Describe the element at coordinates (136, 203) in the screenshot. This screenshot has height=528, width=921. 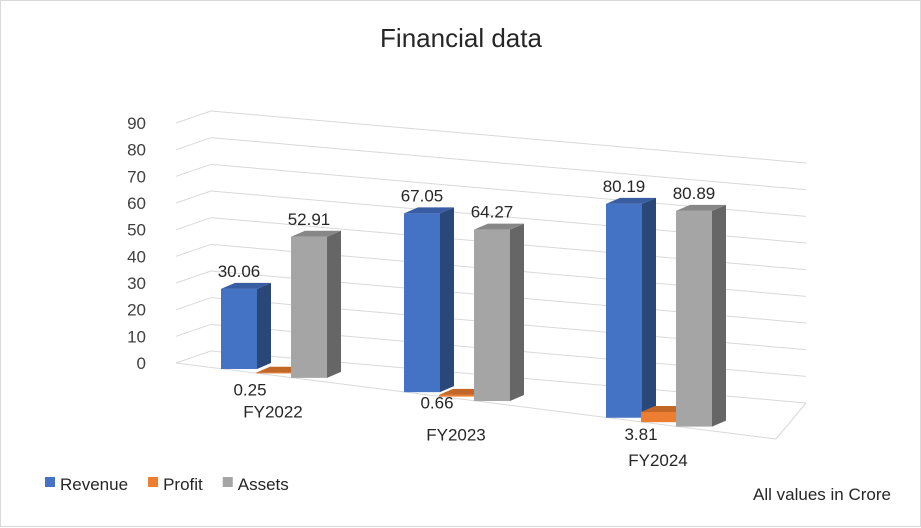
I see `y-tick-label: 60` at that location.